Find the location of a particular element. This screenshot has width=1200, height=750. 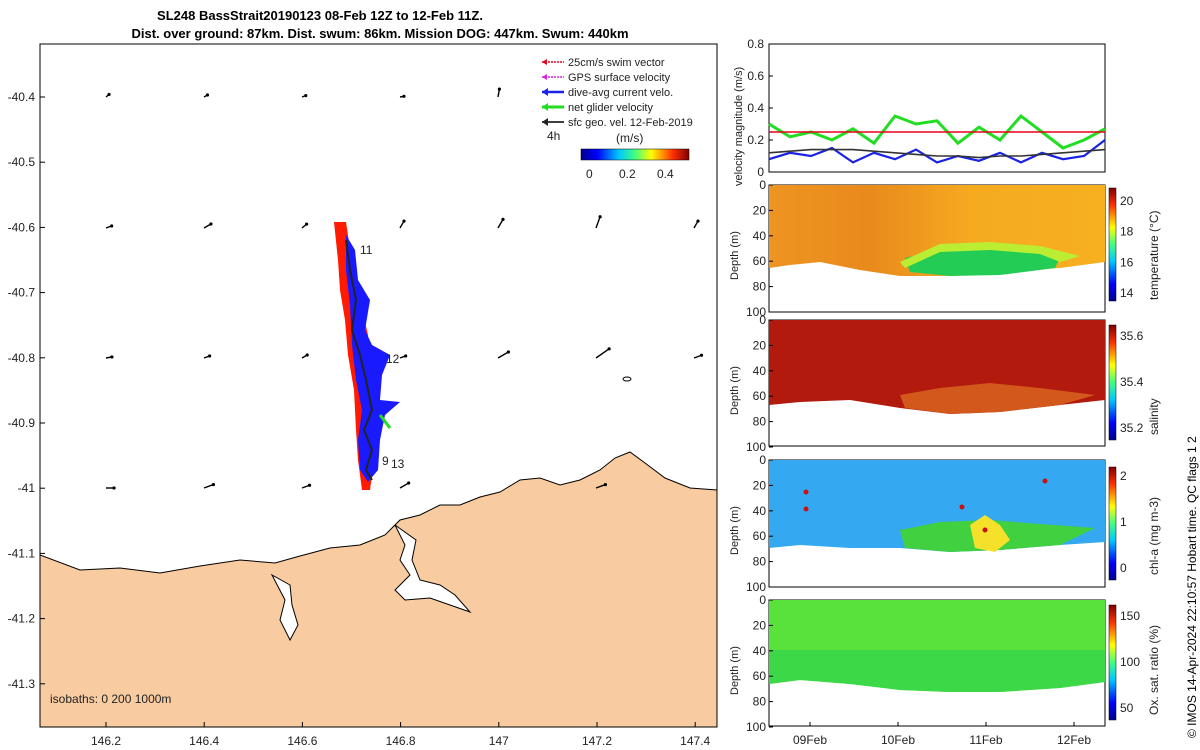

lat-tick-label: -41.2 is located at coordinates (22, 619).